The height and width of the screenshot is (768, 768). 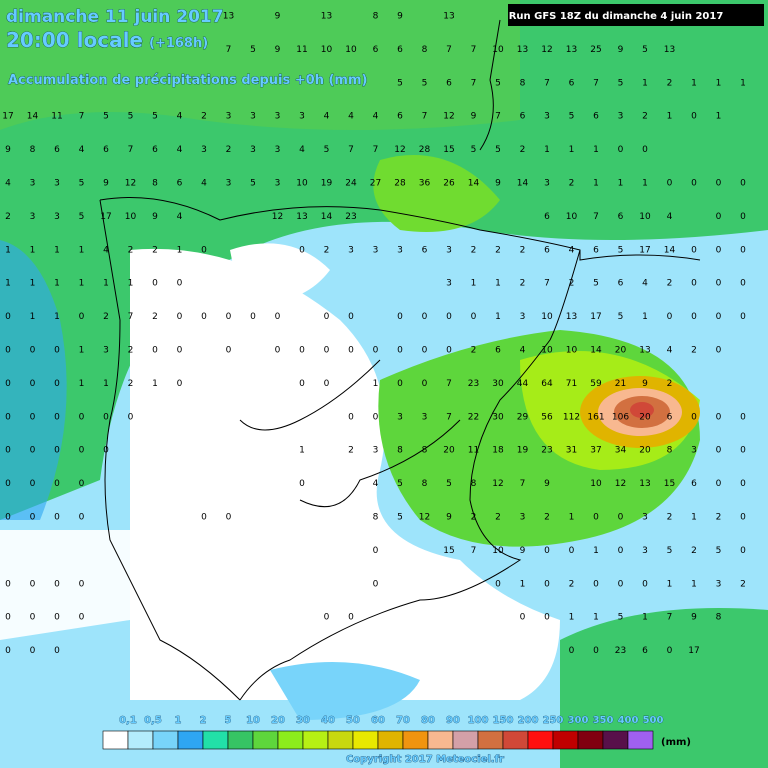 I want to click on grid-value: 26, so click(x=449, y=184).